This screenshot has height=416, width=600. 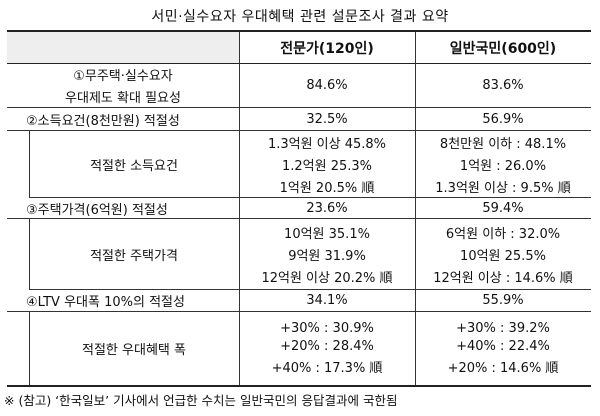 What do you see at coordinates (299, 107) in the screenshot?
I see `rule-row1` at bounding box center [299, 107].